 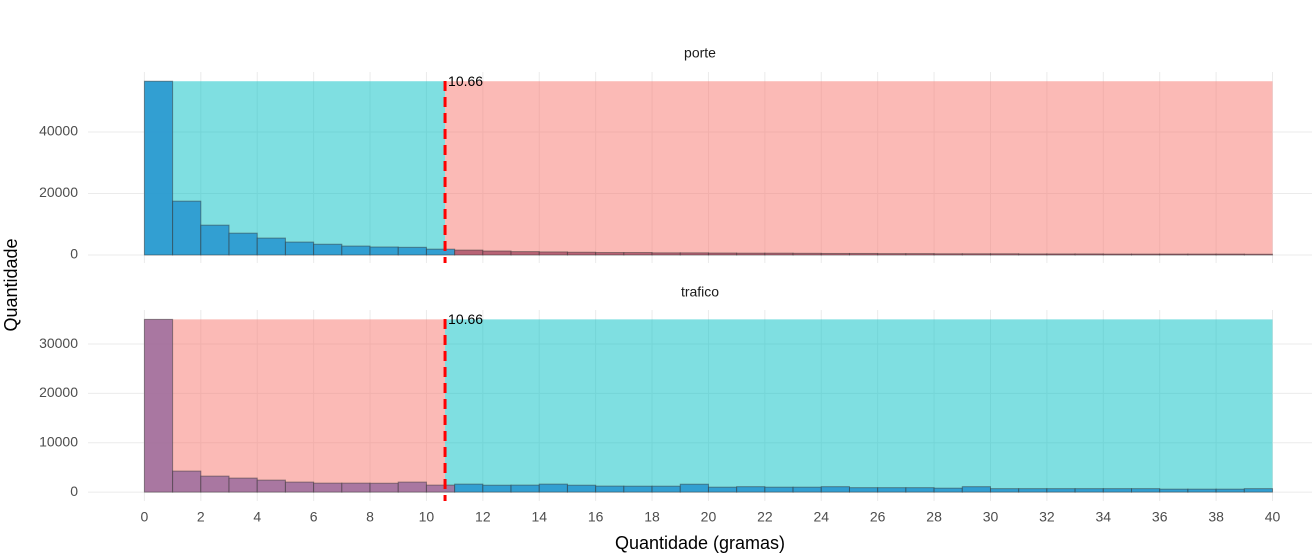 What do you see at coordinates (700, 543) in the screenshot?
I see `x-axis-label: Quantidade (gramas)` at bounding box center [700, 543].